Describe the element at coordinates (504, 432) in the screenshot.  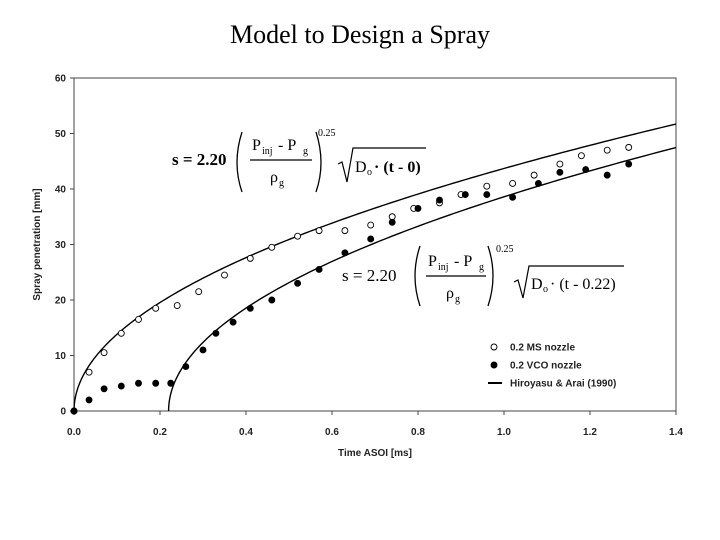
I see `x-tick-label: 1.0` at that location.